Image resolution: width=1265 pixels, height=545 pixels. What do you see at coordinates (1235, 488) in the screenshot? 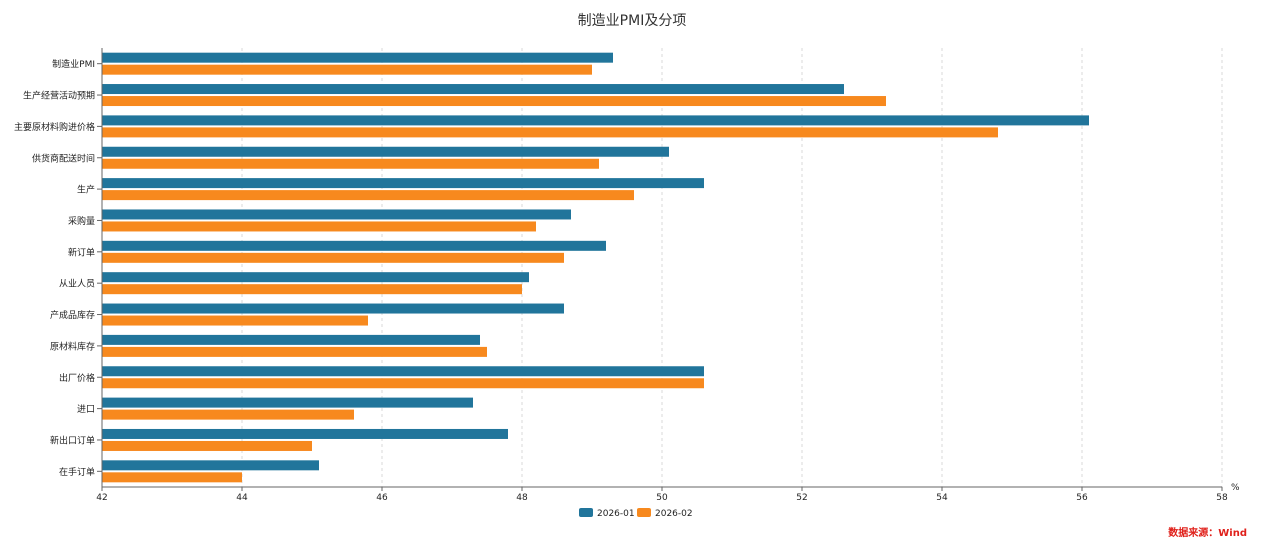
I see `x-unit-label: %` at bounding box center [1235, 488].